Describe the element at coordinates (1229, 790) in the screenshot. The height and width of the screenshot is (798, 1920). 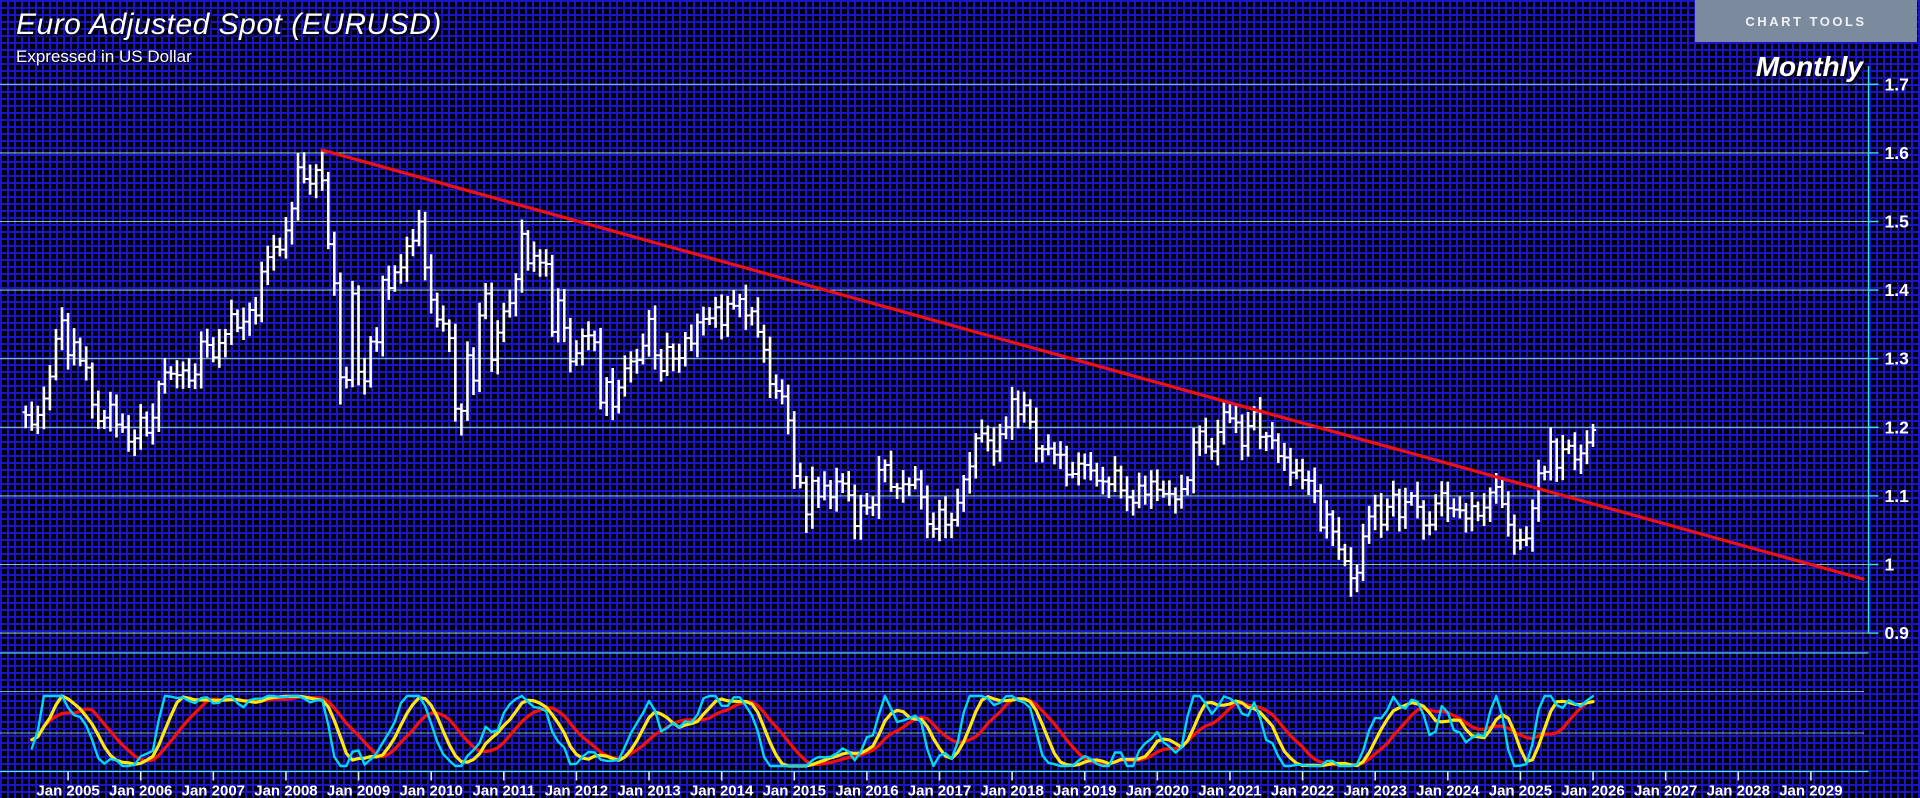
I see `x-axis-tick-label: Jan 2021` at that location.